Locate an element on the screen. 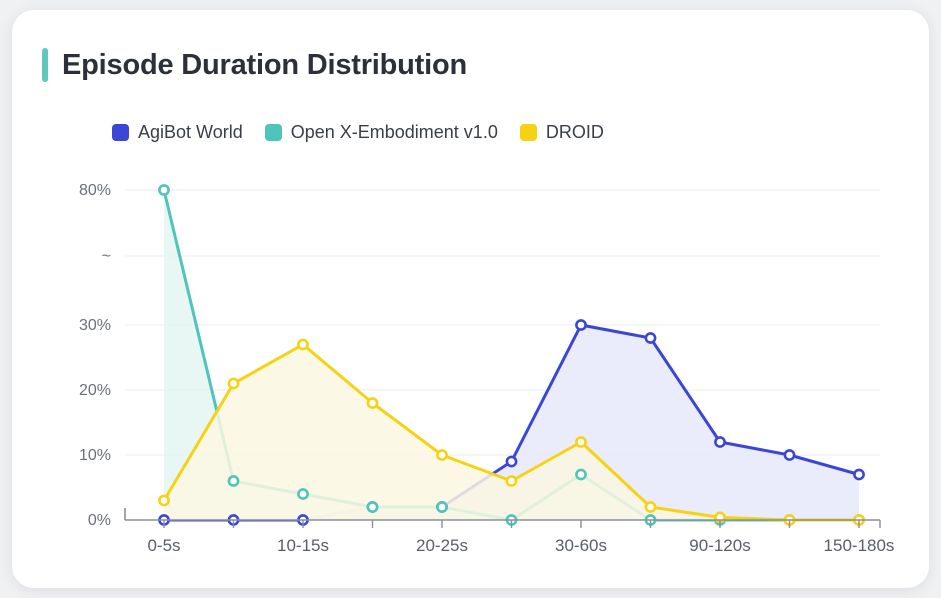 This screenshot has height=598, width=941. y-axis-tick-label: 10% is located at coordinates (95, 455).